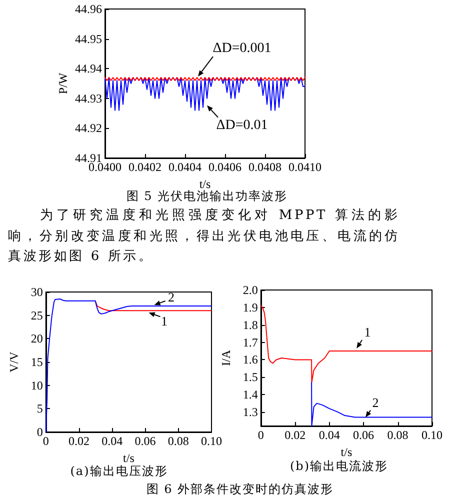 The height and width of the screenshot is (501, 451). Describe the element at coordinates (242, 125) in the screenshot. I see `series-label: ΔD=0.01` at that location.